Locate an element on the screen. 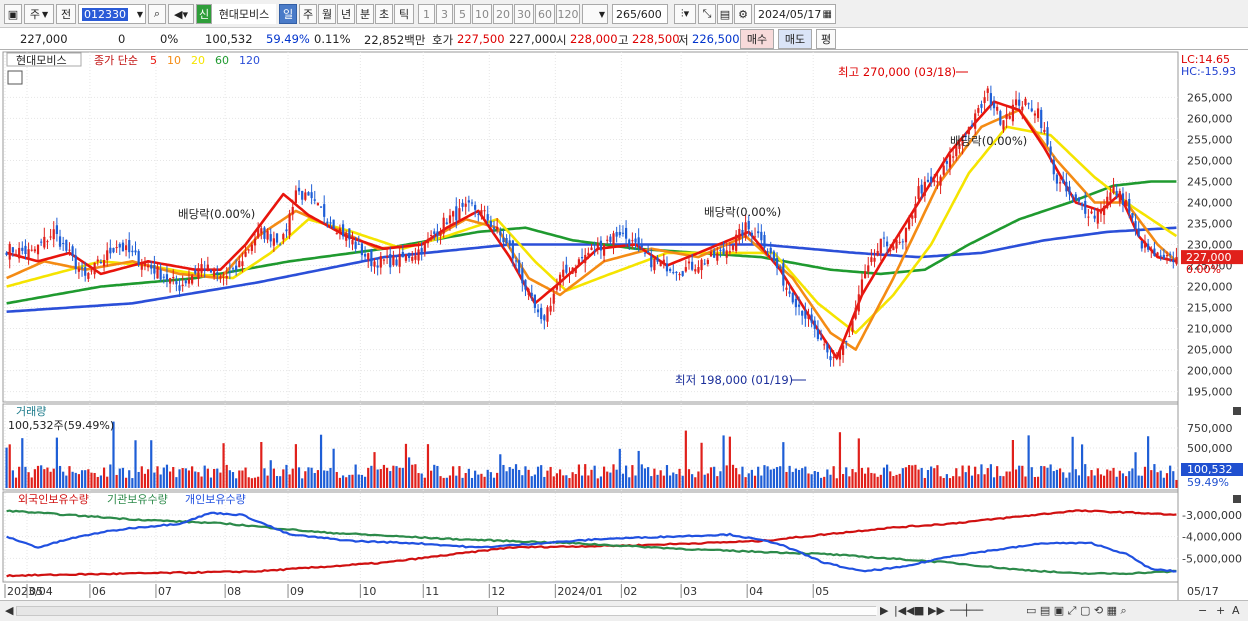 This screenshot has height=621, width=1248. x-tick-label: 05 is located at coordinates (36, 591).